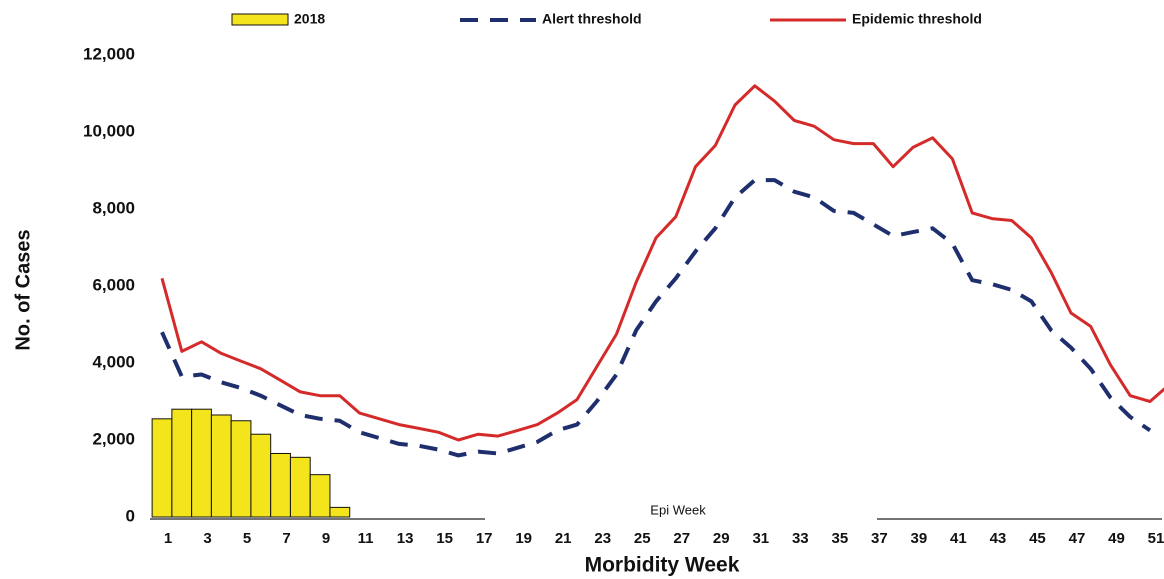 The width and height of the screenshot is (1164, 579). What do you see at coordinates (207, 538) in the screenshot?
I see `x-tick-label: 3` at bounding box center [207, 538].